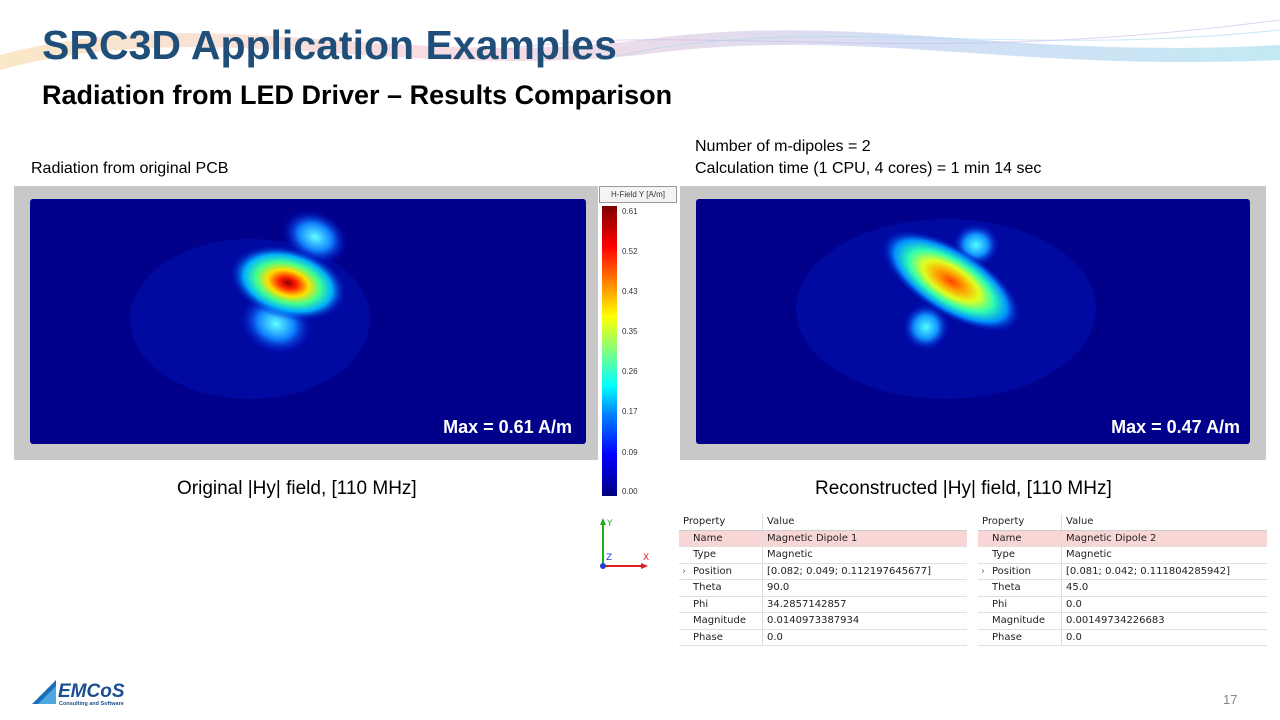 The image size is (1280, 720). What do you see at coordinates (864, 538) in the screenshot?
I see `property-value: Magnetic Dipole 1` at bounding box center [864, 538].